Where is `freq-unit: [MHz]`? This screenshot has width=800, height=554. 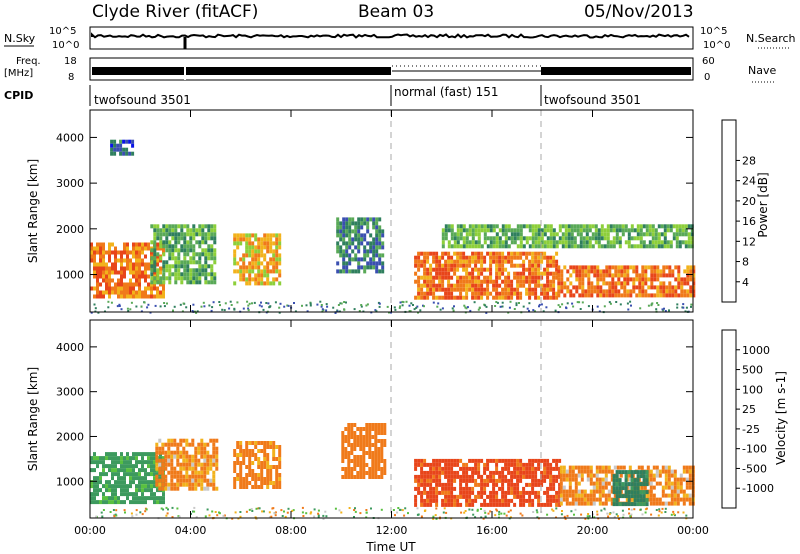 freq-unit: [MHz] is located at coordinates (18, 73).